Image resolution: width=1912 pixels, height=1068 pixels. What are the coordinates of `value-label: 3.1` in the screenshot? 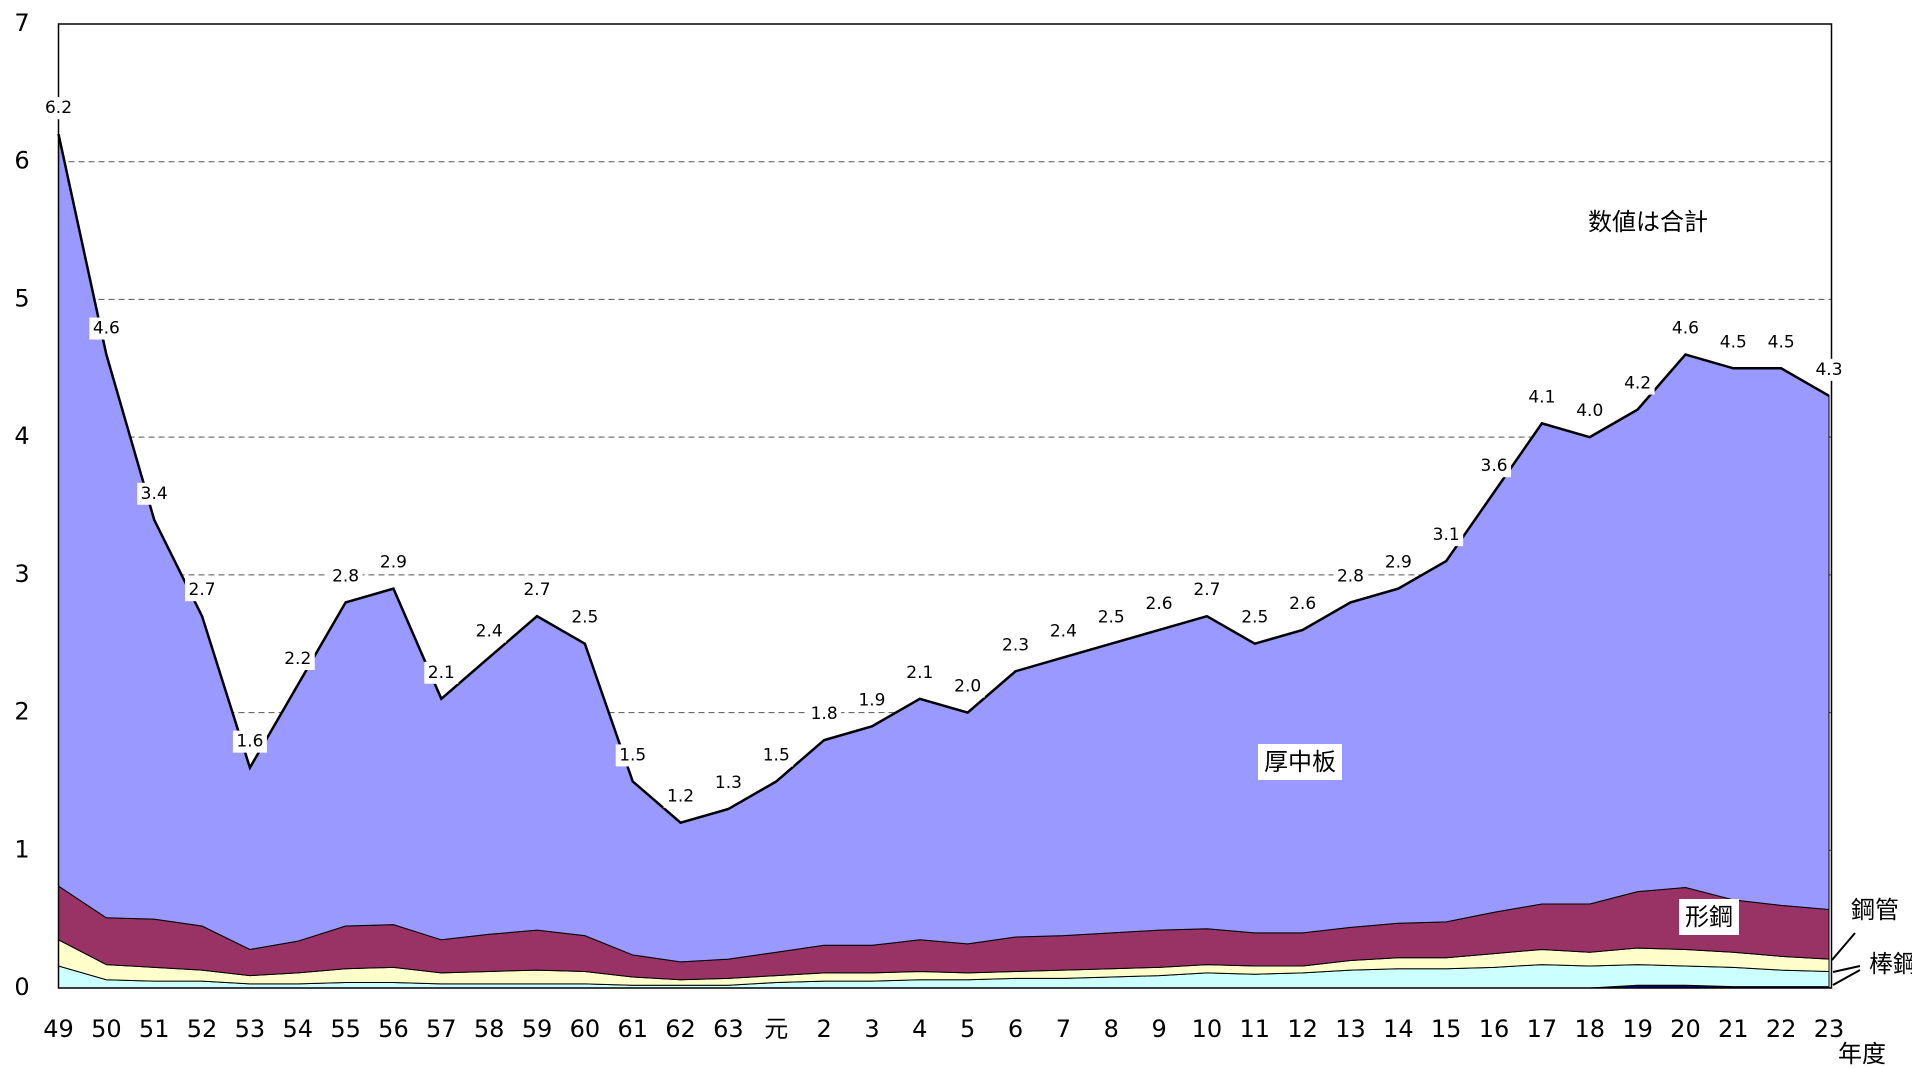 It's located at (1446, 535).